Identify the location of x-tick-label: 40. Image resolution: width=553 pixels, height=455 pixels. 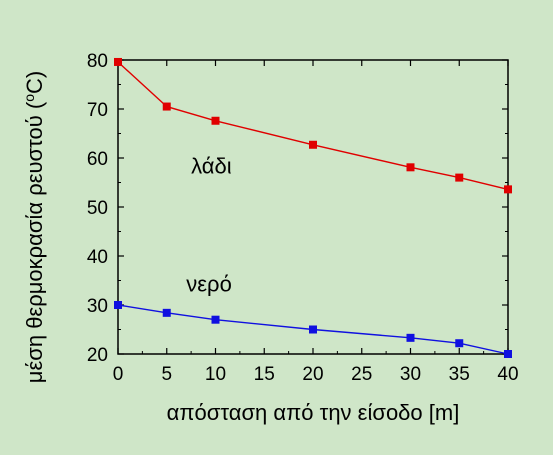
(507, 374).